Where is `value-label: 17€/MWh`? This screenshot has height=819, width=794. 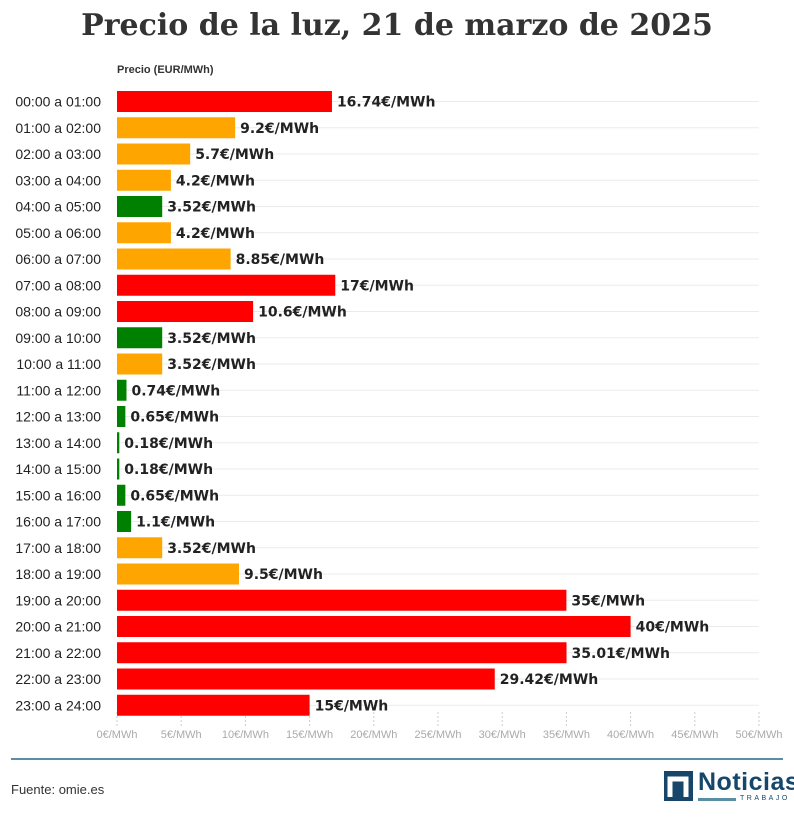
value-label: 17€/MWh is located at coordinates (377, 286).